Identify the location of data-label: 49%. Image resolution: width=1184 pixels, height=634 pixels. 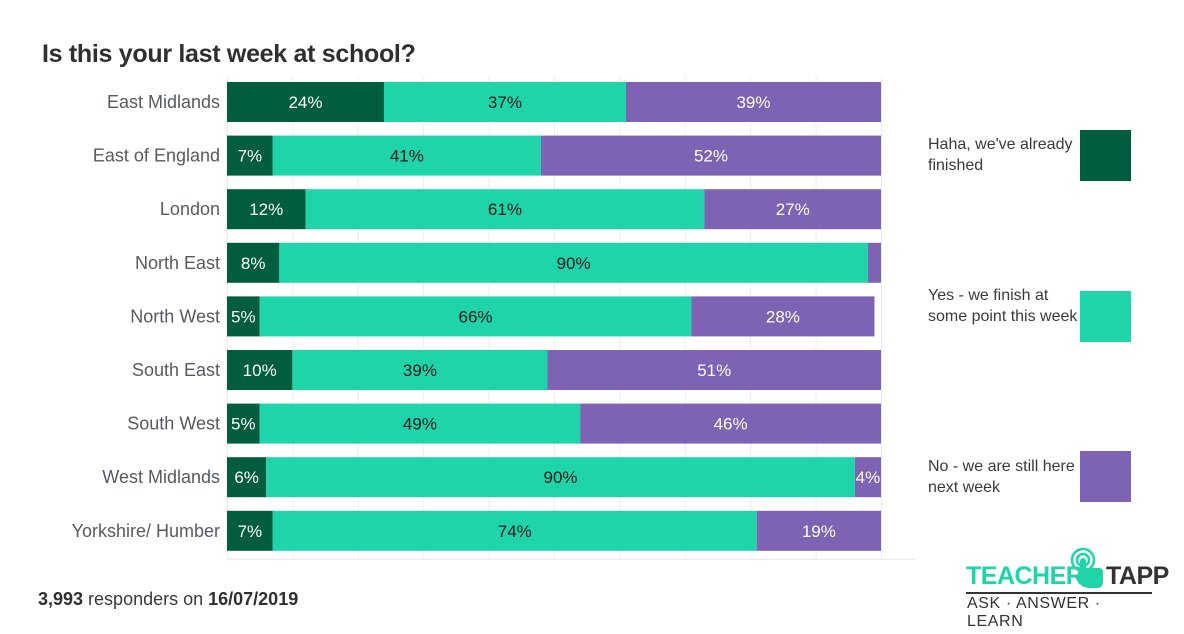
(420, 424).